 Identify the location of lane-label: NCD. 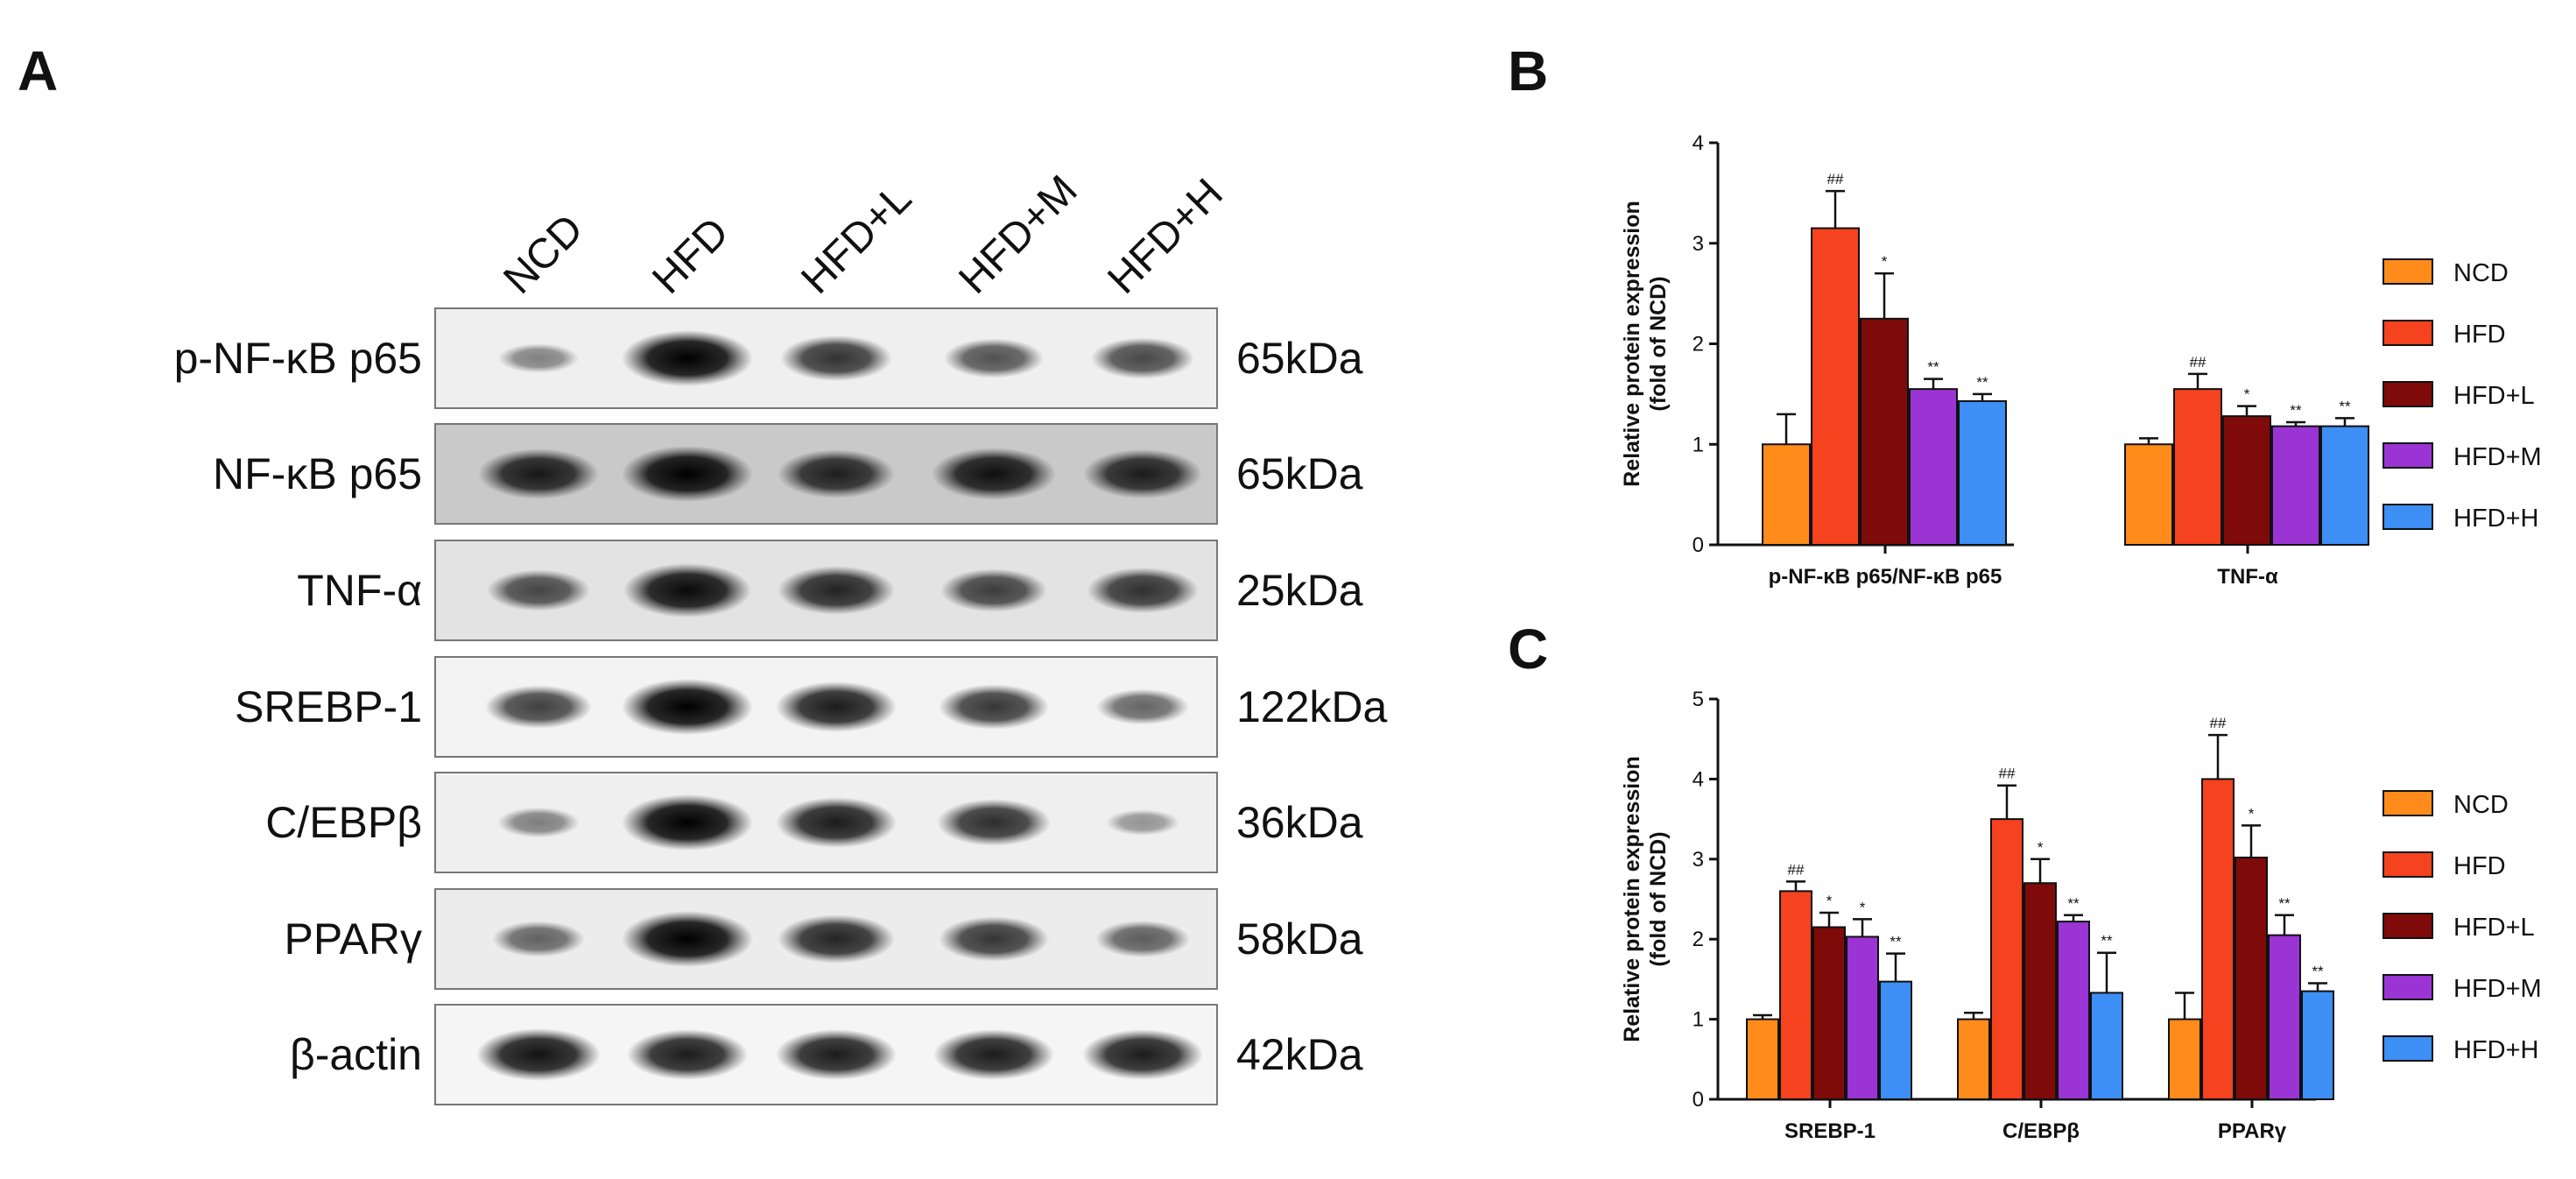
(543, 255).